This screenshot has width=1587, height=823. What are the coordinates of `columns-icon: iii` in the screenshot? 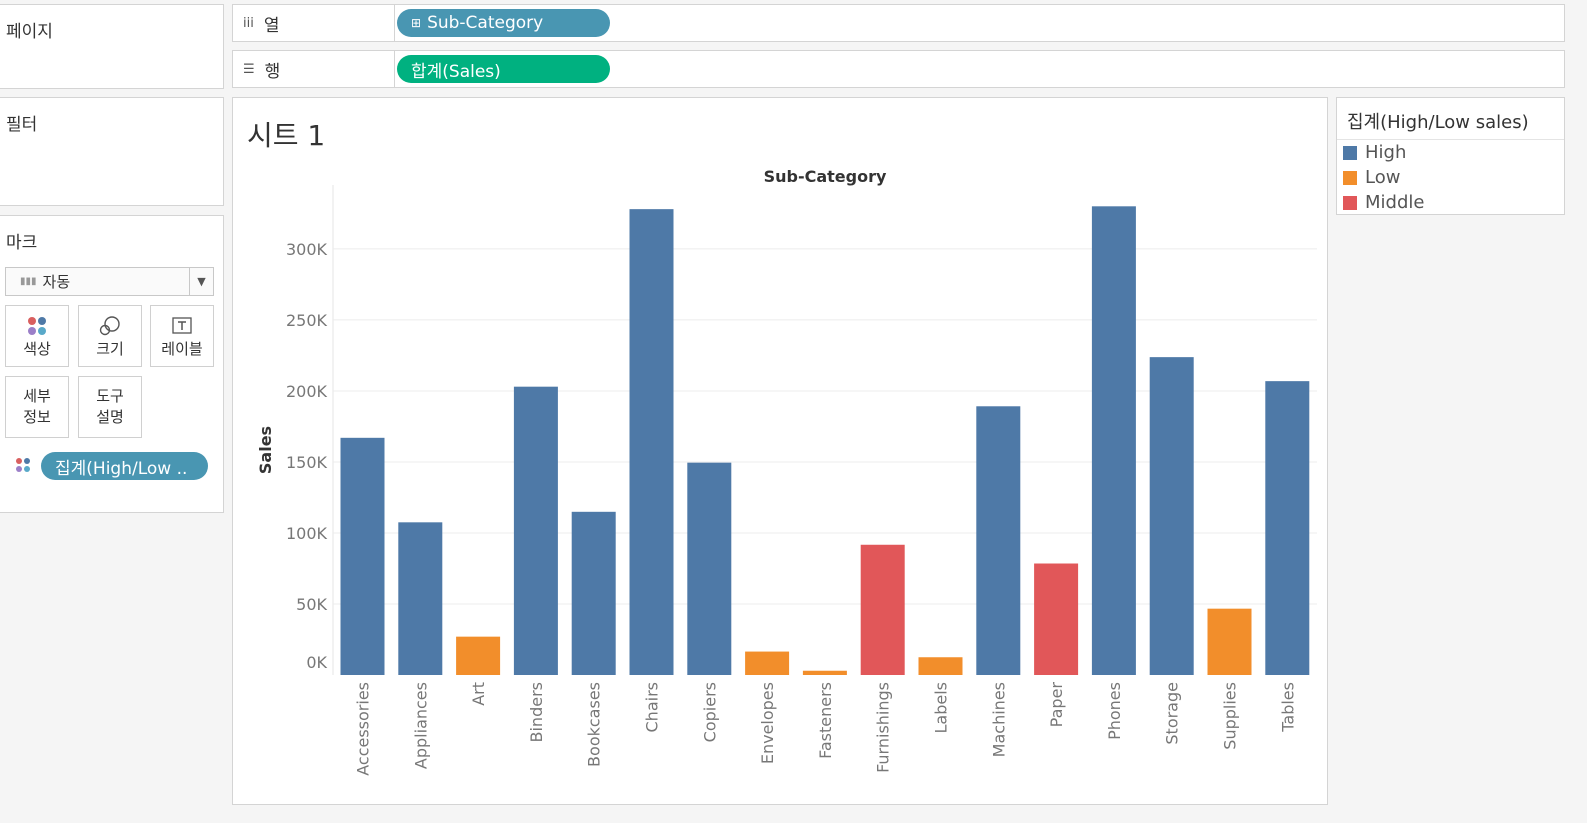 It's located at (248, 23).